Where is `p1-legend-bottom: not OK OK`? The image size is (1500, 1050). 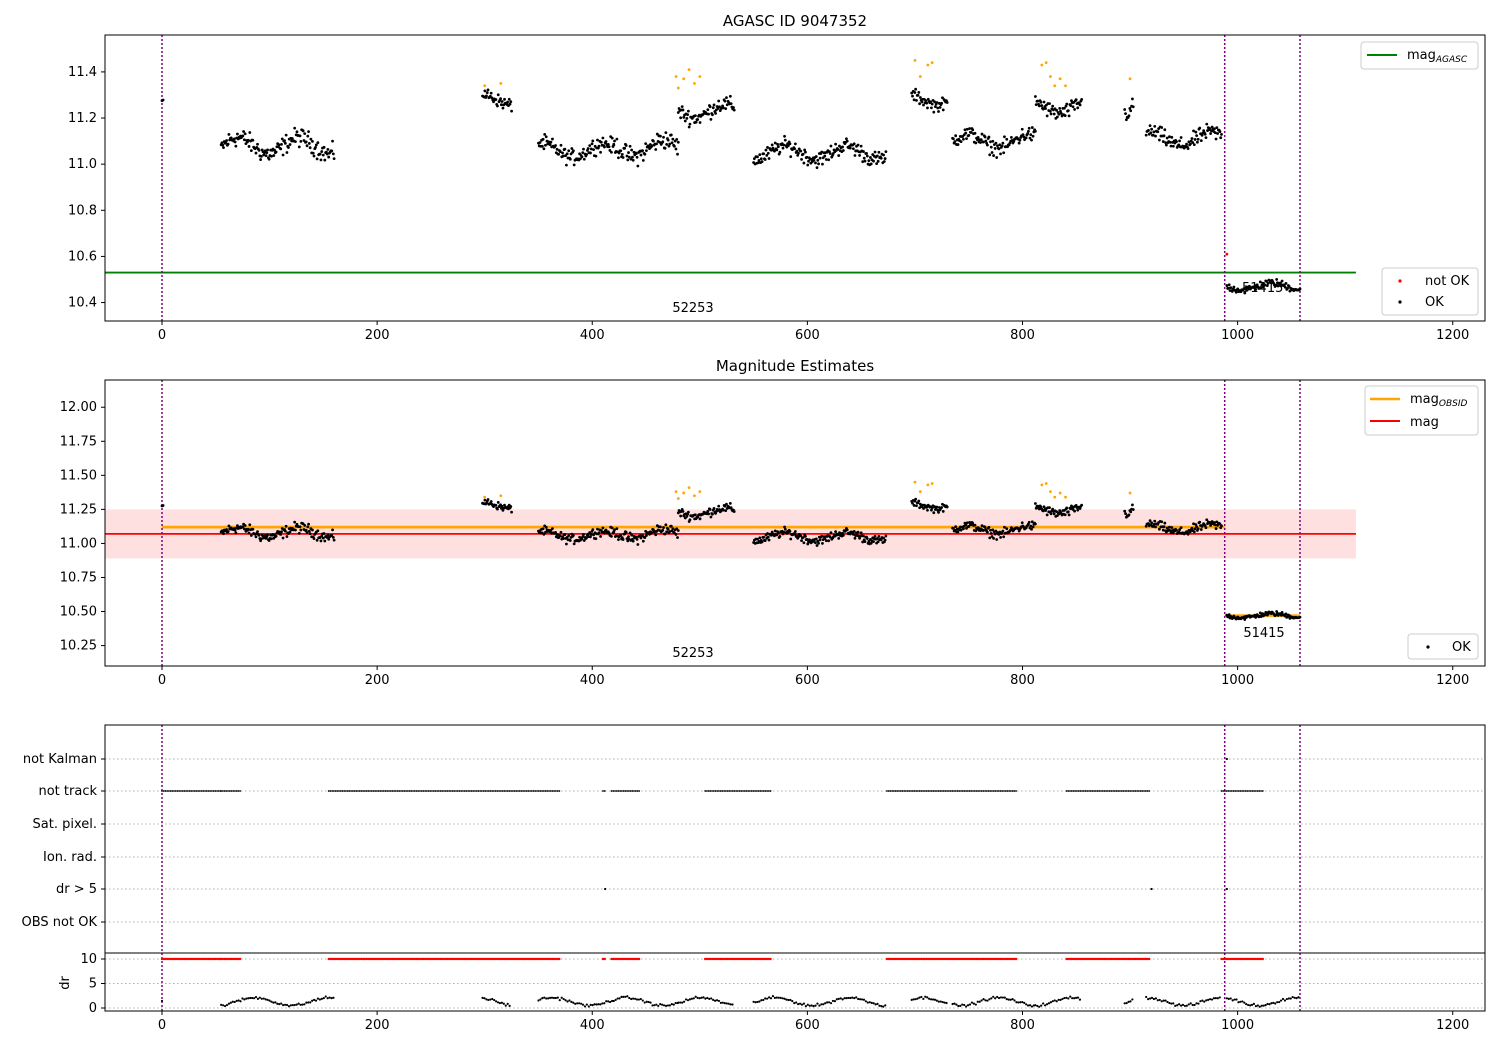 p1-legend-bottom: not OK OK is located at coordinates (1430, 291).